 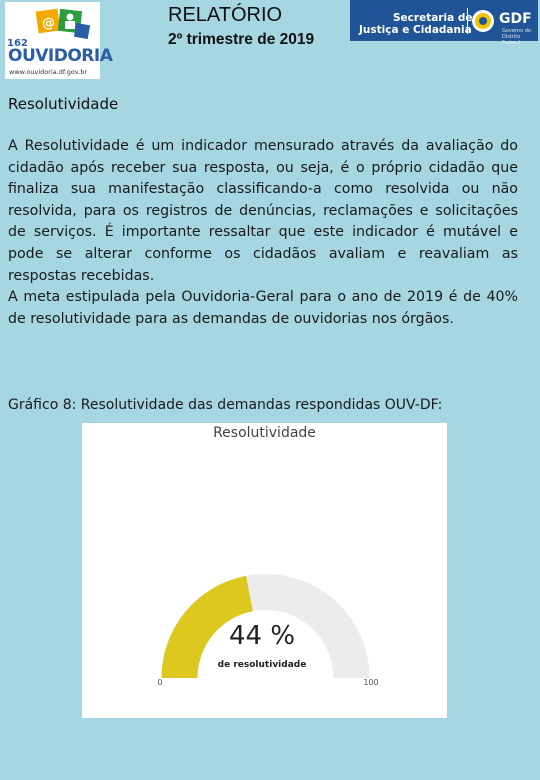 What do you see at coordinates (241, 39) in the screenshot?
I see `page-subtitle: 2º trimestre de 2019` at bounding box center [241, 39].